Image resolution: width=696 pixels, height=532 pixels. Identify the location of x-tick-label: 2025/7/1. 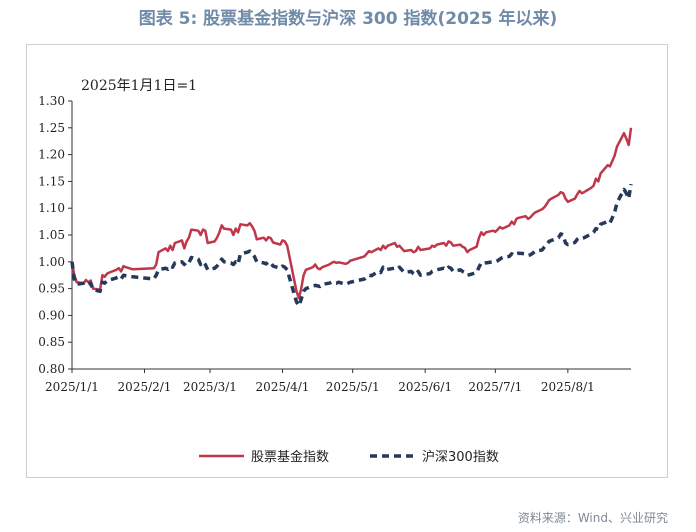
(495, 387).